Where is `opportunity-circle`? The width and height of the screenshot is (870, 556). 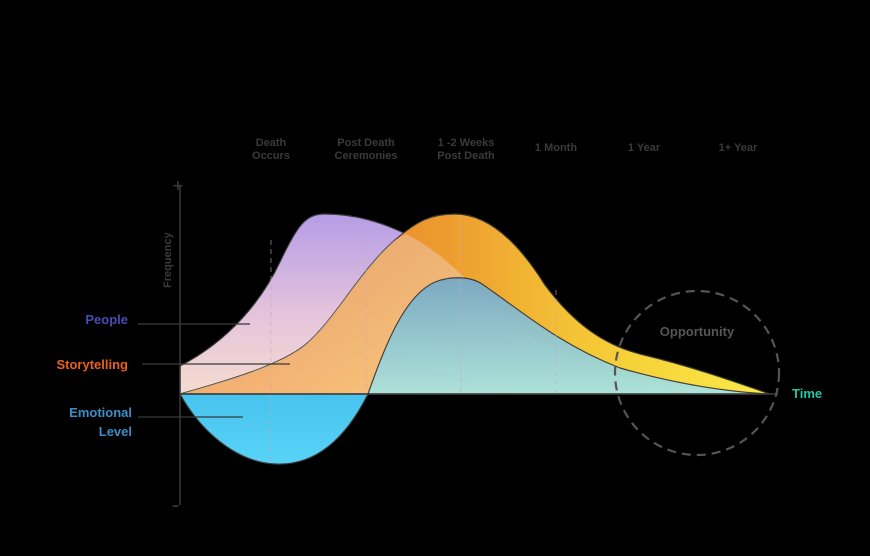
opportunity-circle is located at coordinates (697, 373).